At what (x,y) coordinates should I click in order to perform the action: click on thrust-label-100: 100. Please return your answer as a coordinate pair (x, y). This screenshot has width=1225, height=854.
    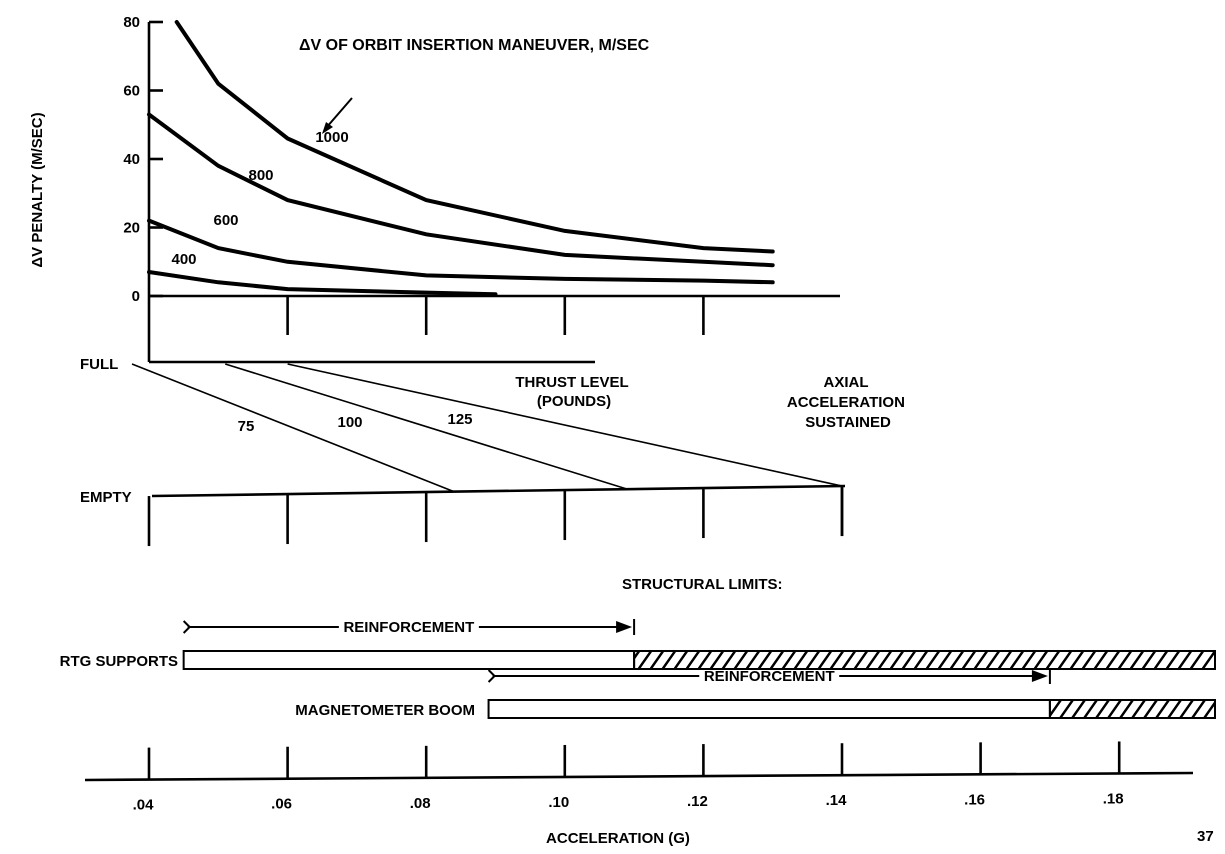
    Looking at the image, I should click on (349, 422).